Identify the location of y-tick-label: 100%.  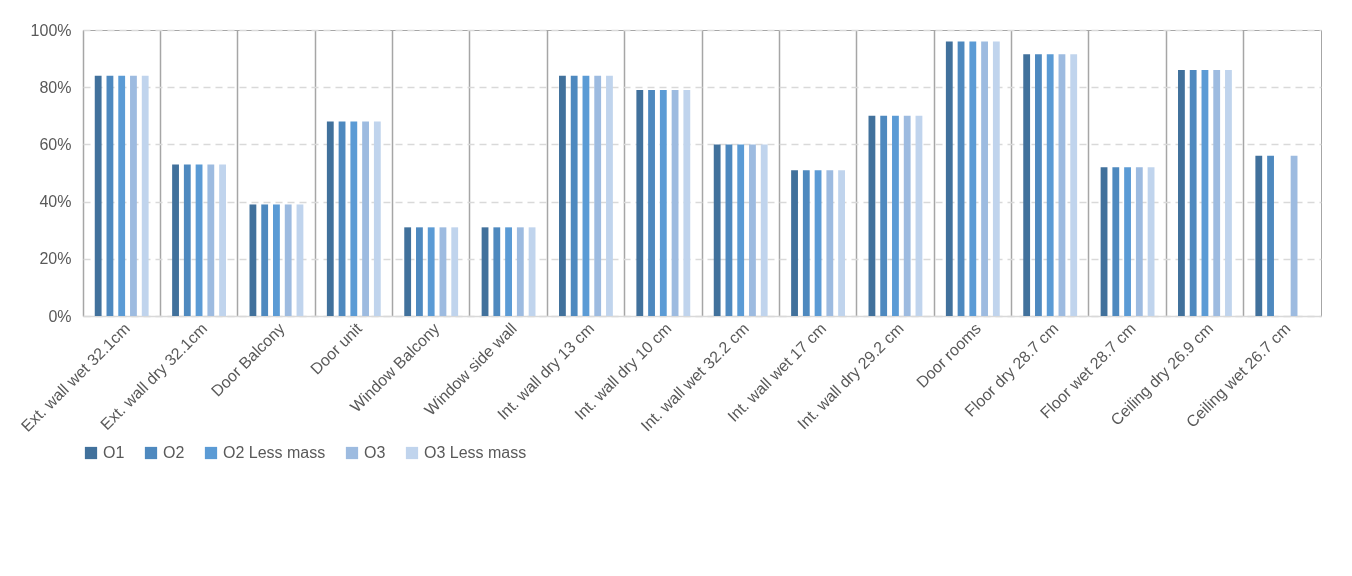
(51, 30).